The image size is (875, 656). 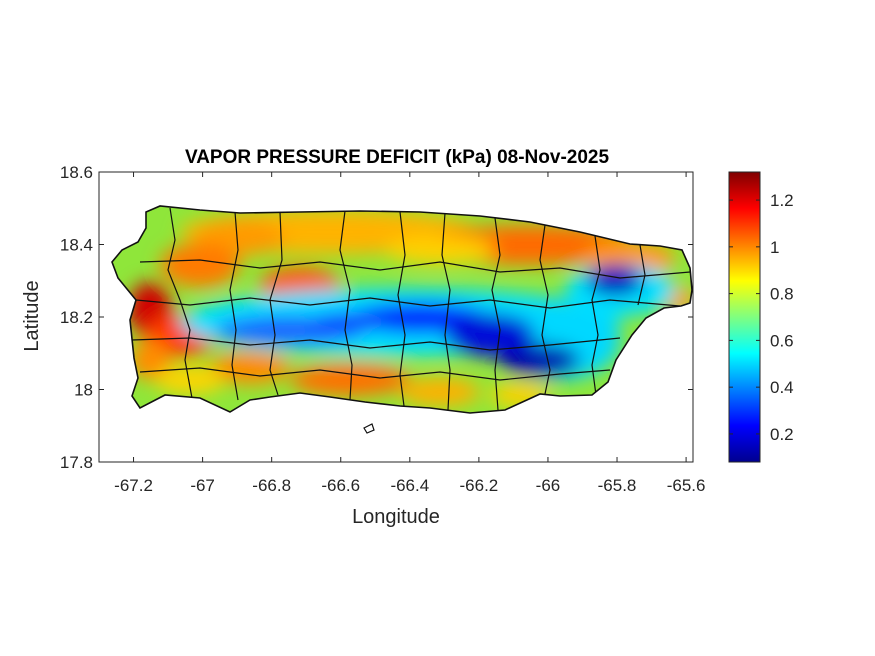 I want to click on colorbar-tick-label: 1.2, so click(x=782, y=200).